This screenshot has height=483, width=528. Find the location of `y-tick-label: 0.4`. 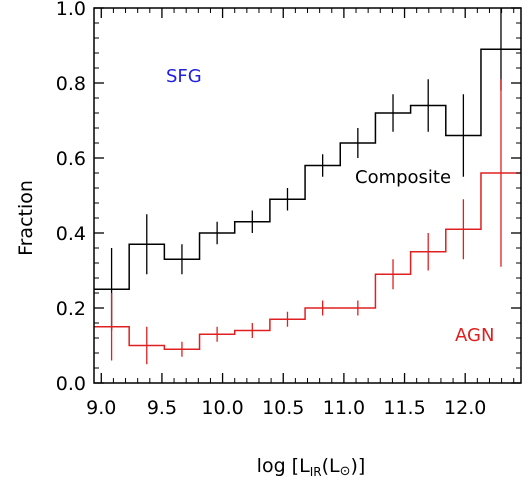

y-tick-label: 0.4 is located at coordinates (71, 234).